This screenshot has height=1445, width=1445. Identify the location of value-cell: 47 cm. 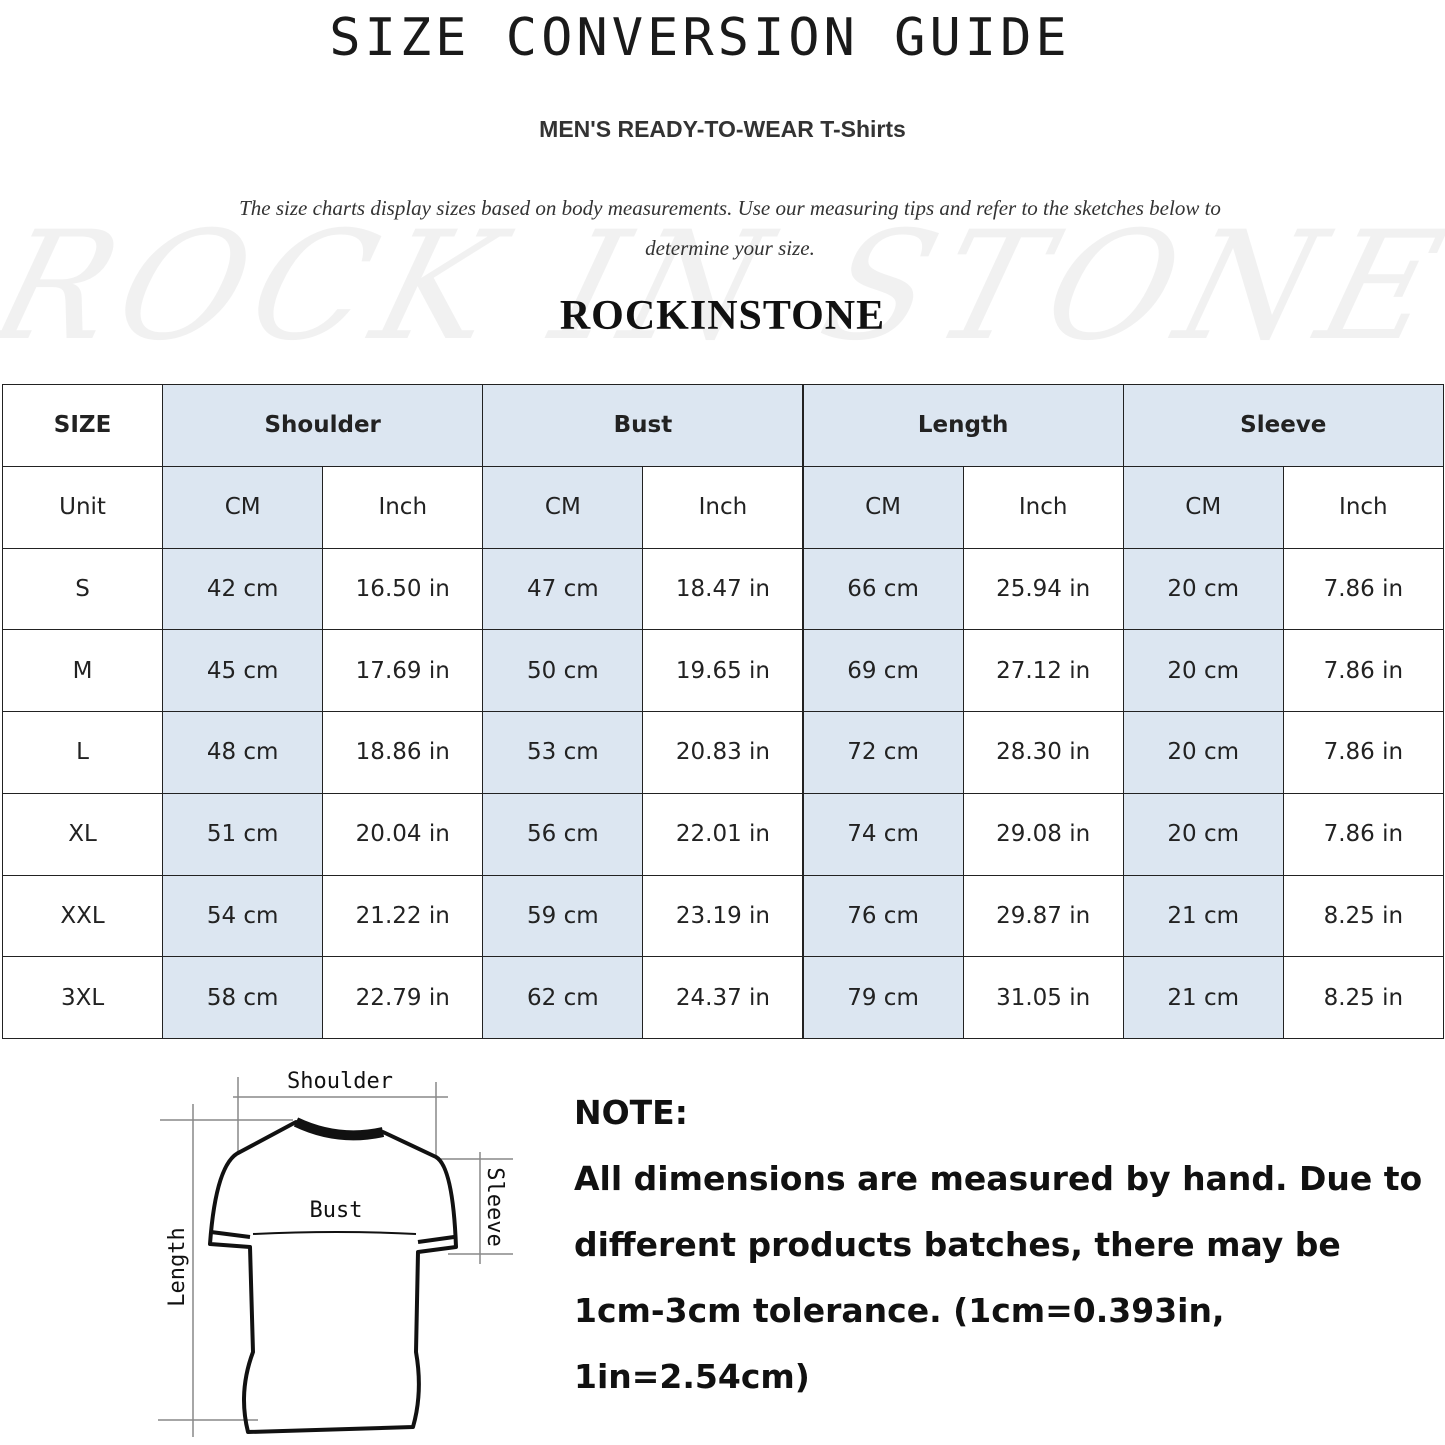
(563, 589).